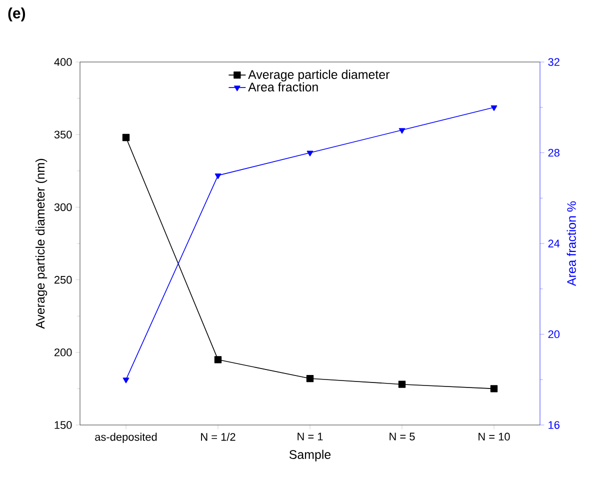  What do you see at coordinates (554, 152) in the screenshot?
I see `y2-tick-label: 28` at bounding box center [554, 152].